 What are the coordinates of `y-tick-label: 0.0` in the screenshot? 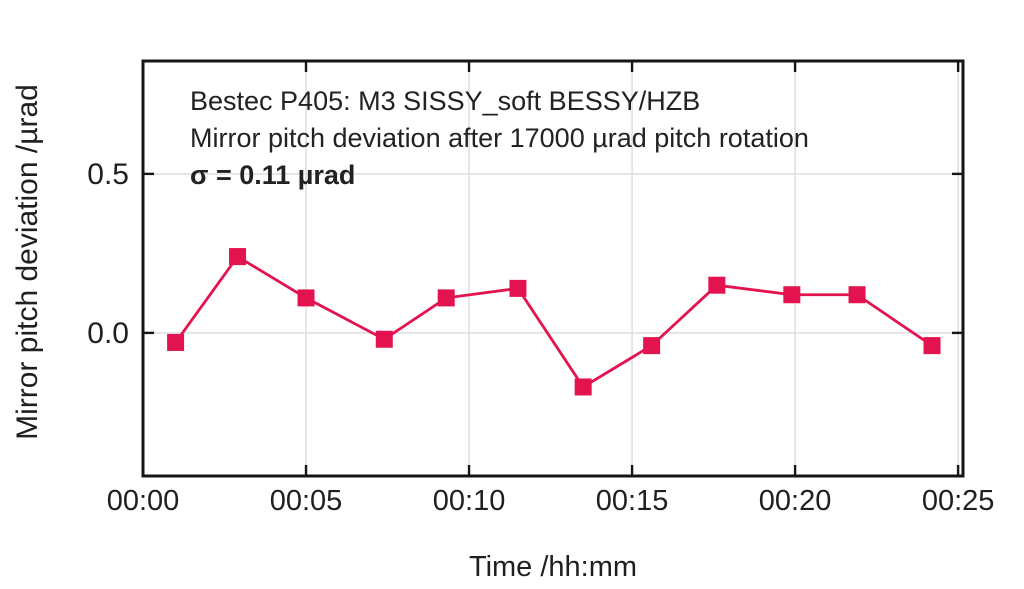 It's located at (108, 333).